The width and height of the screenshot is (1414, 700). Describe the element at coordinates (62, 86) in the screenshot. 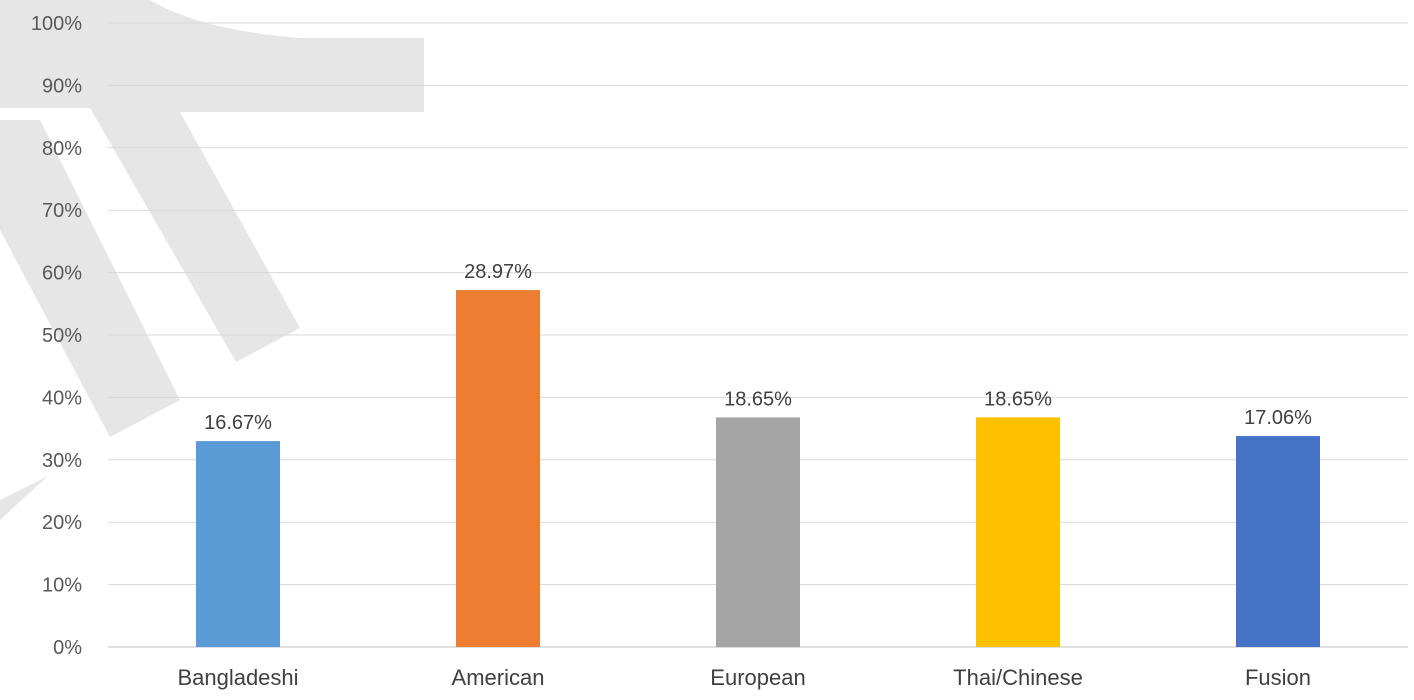

I see `y-tick-label: 90%` at that location.